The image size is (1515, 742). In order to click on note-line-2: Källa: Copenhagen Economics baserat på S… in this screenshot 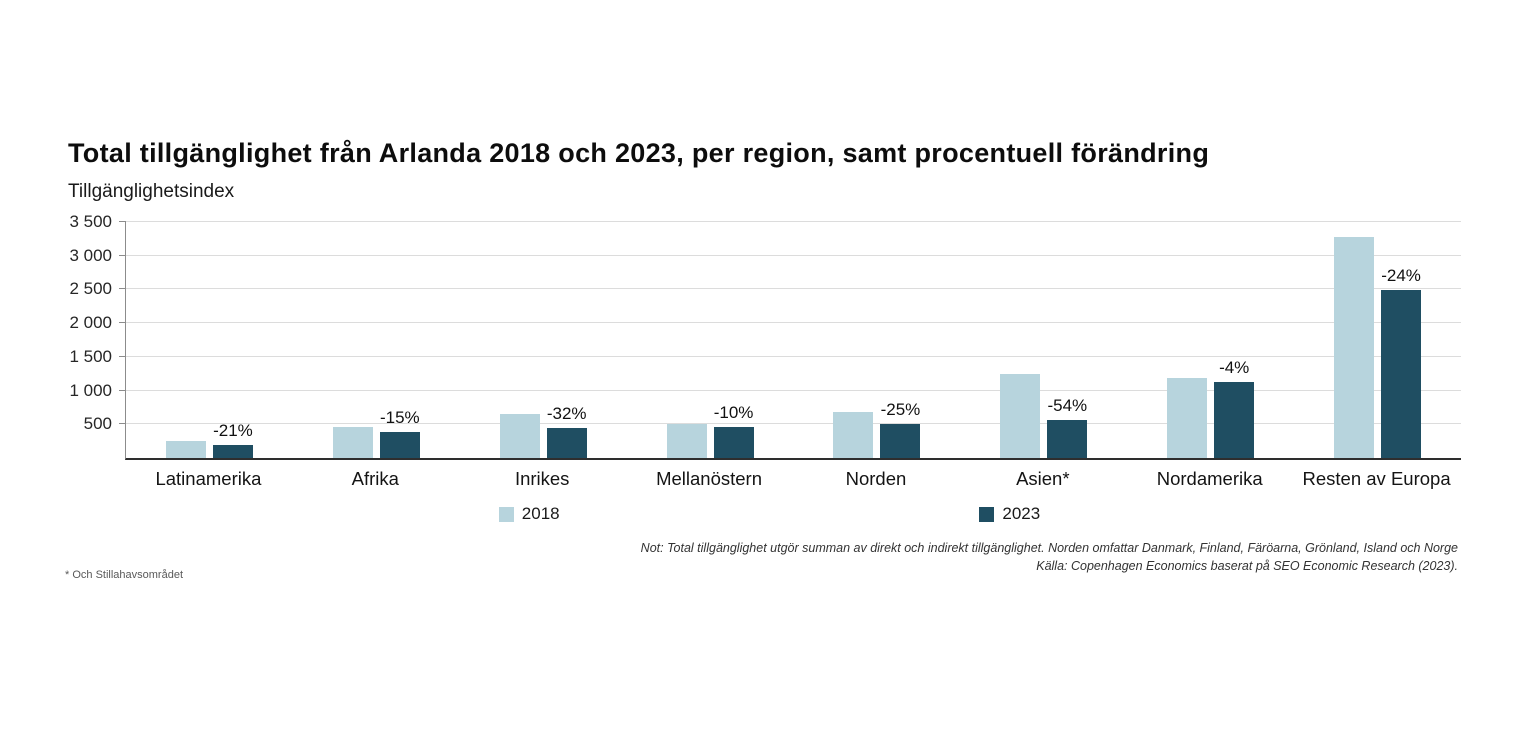, I will do `click(1247, 566)`.